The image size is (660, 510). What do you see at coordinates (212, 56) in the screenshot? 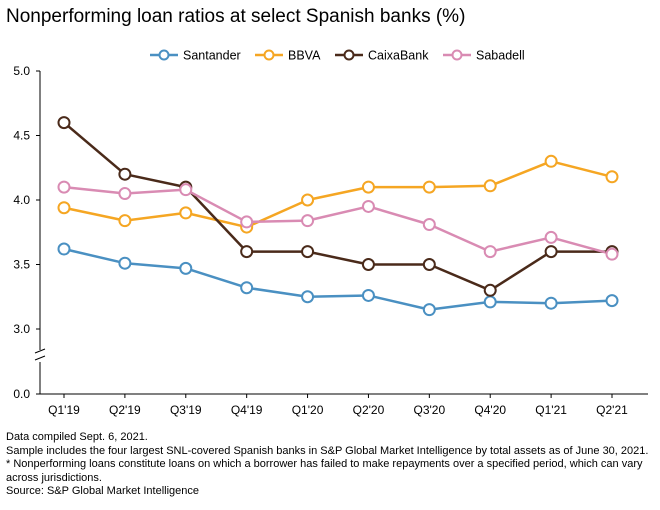
I see `legend-label-santander: Santander` at bounding box center [212, 56].